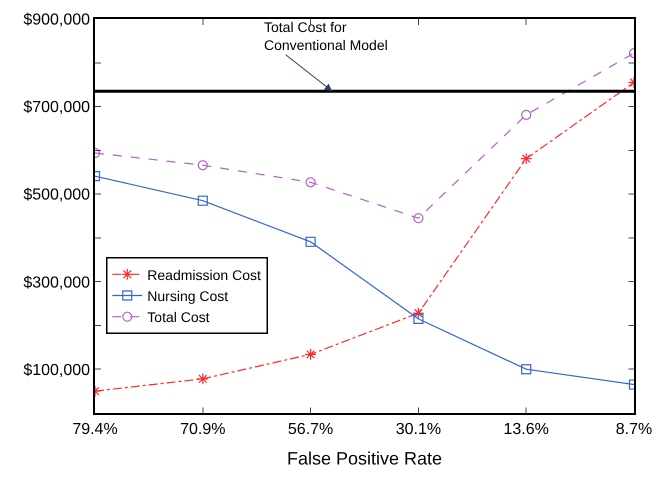 Image resolution: width=664 pixels, height=478 pixels. I want to click on y-tick-label: $300,000, so click(56, 283).